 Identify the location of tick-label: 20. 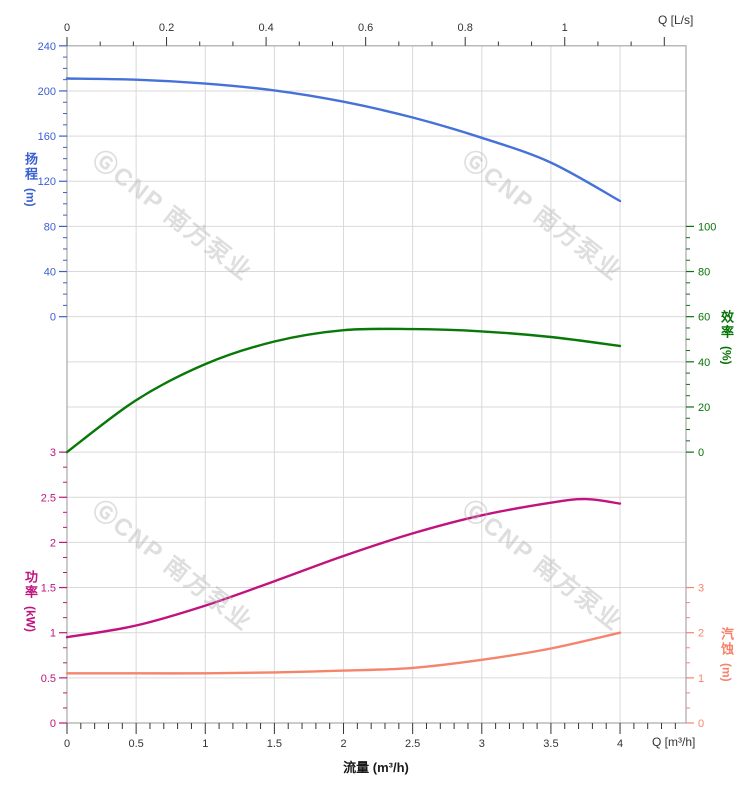
(704, 408).